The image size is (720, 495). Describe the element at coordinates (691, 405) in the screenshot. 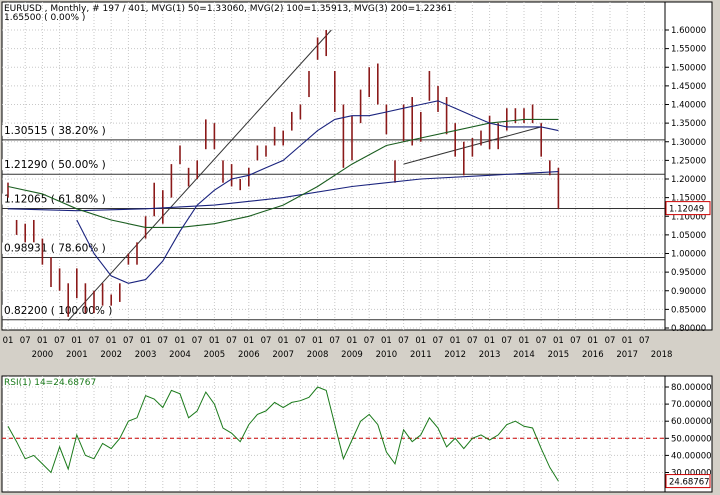

I see `rsi-y-tick-label: 70.00000` at that location.